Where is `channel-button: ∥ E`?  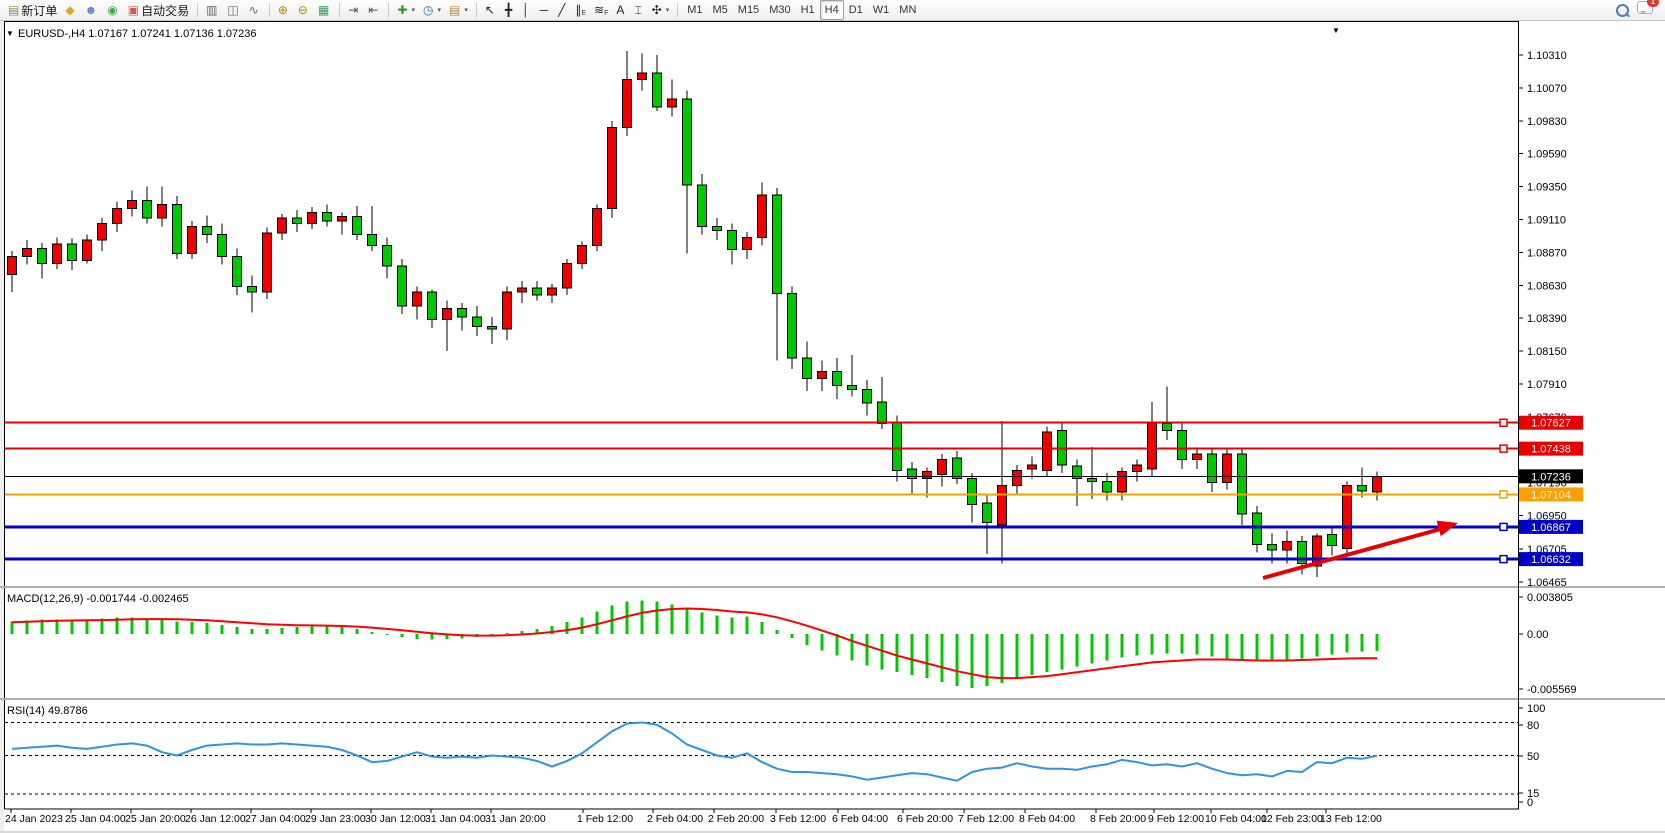 channel-button: ∥ E is located at coordinates (580, 10).